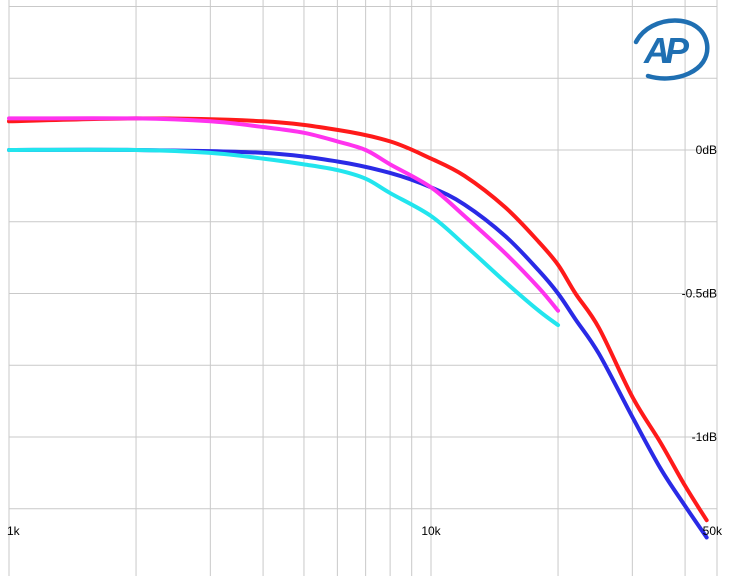 This screenshot has height=576, width=732. What do you see at coordinates (706, 150) in the screenshot?
I see `y-tick-label: 0dB` at bounding box center [706, 150].